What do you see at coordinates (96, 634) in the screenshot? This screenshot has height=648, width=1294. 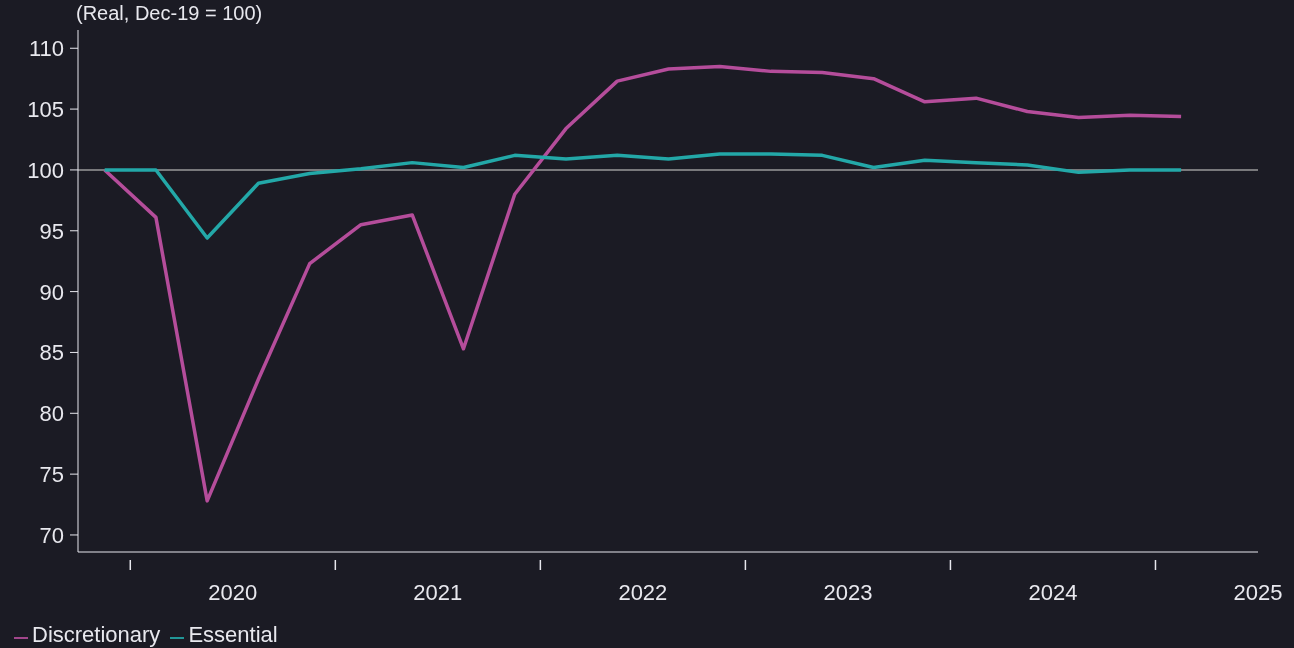 I see `legend-label: Discretionary` at bounding box center [96, 634].